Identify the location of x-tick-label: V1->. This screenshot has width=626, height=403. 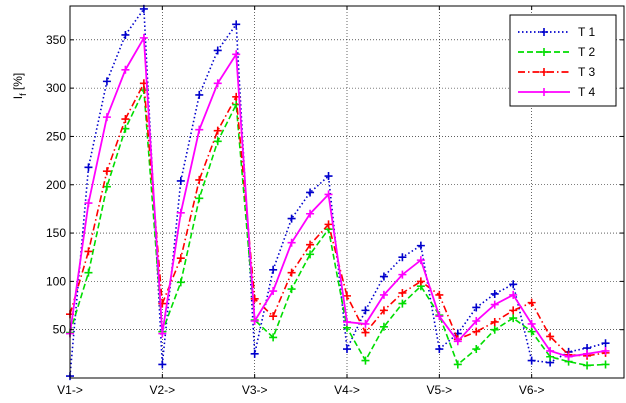
(70, 390).